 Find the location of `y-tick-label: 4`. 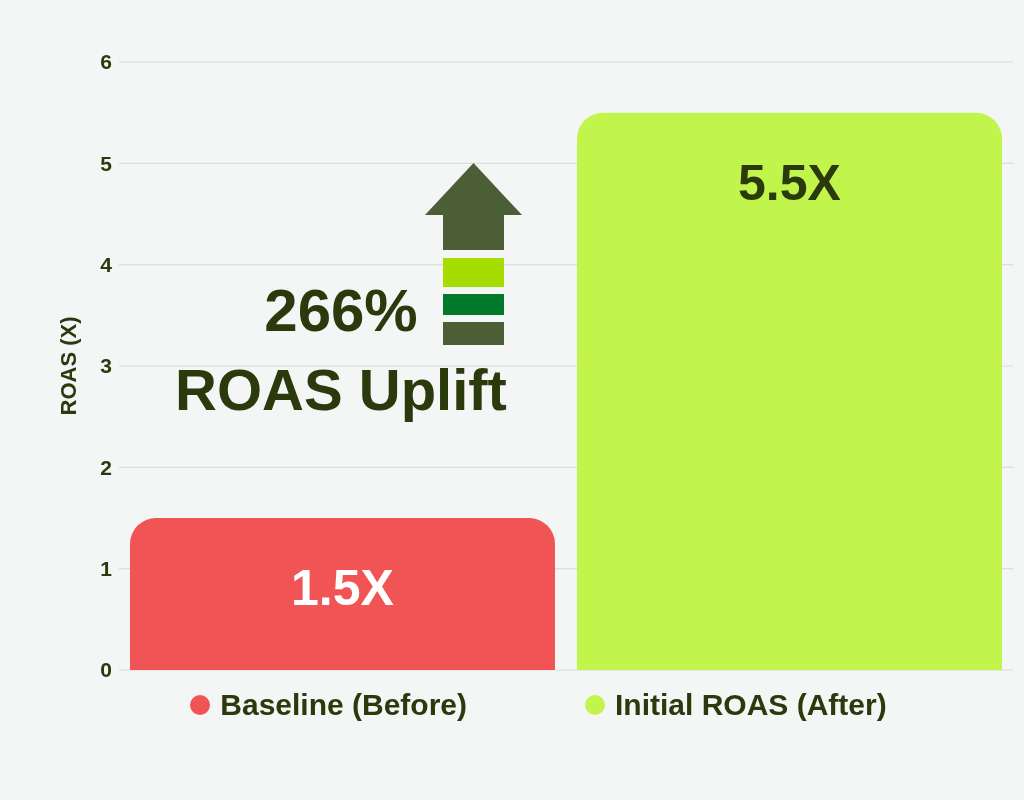

y-tick-label: 4 is located at coordinates (106, 265).